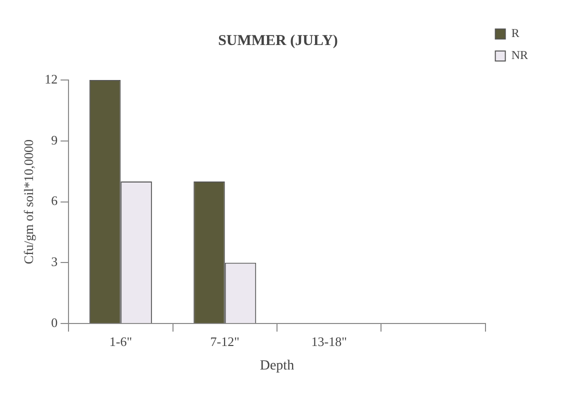 Image resolution: width=562 pixels, height=408 pixels. What do you see at coordinates (225, 341) in the screenshot?
I see `x-tick-label: 7-12"` at bounding box center [225, 341].